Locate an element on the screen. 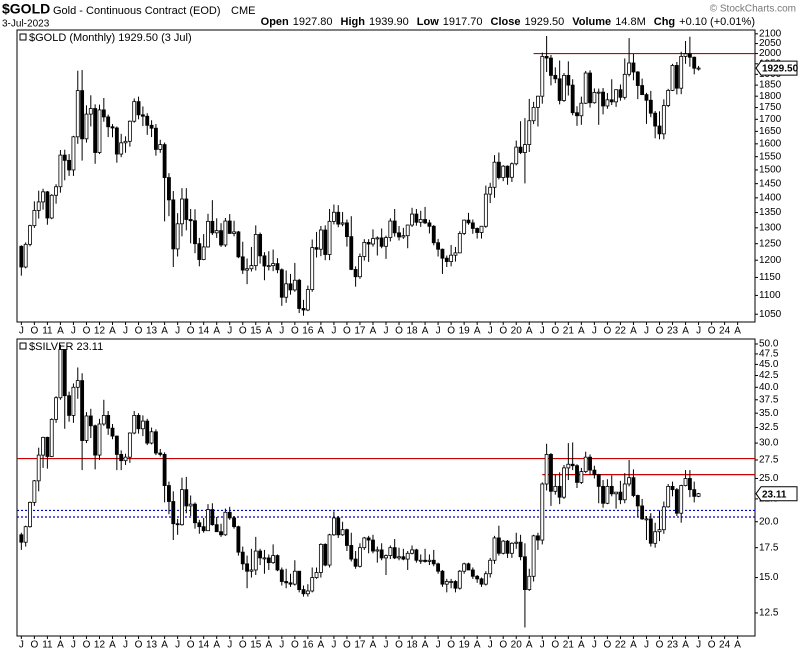  x-tick-label: 12 is located at coordinates (100, 645).